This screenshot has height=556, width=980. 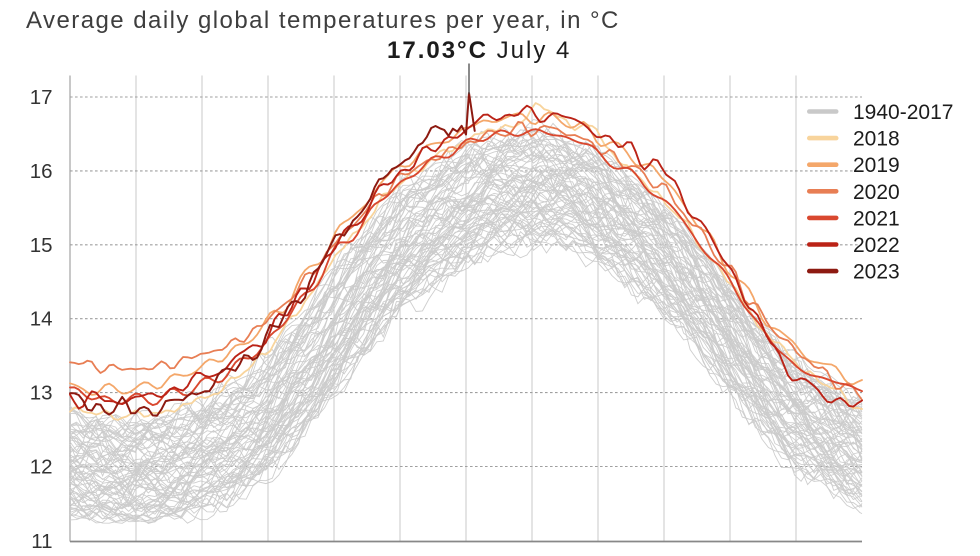 I want to click on svg-text: 15, so click(x=41, y=245).